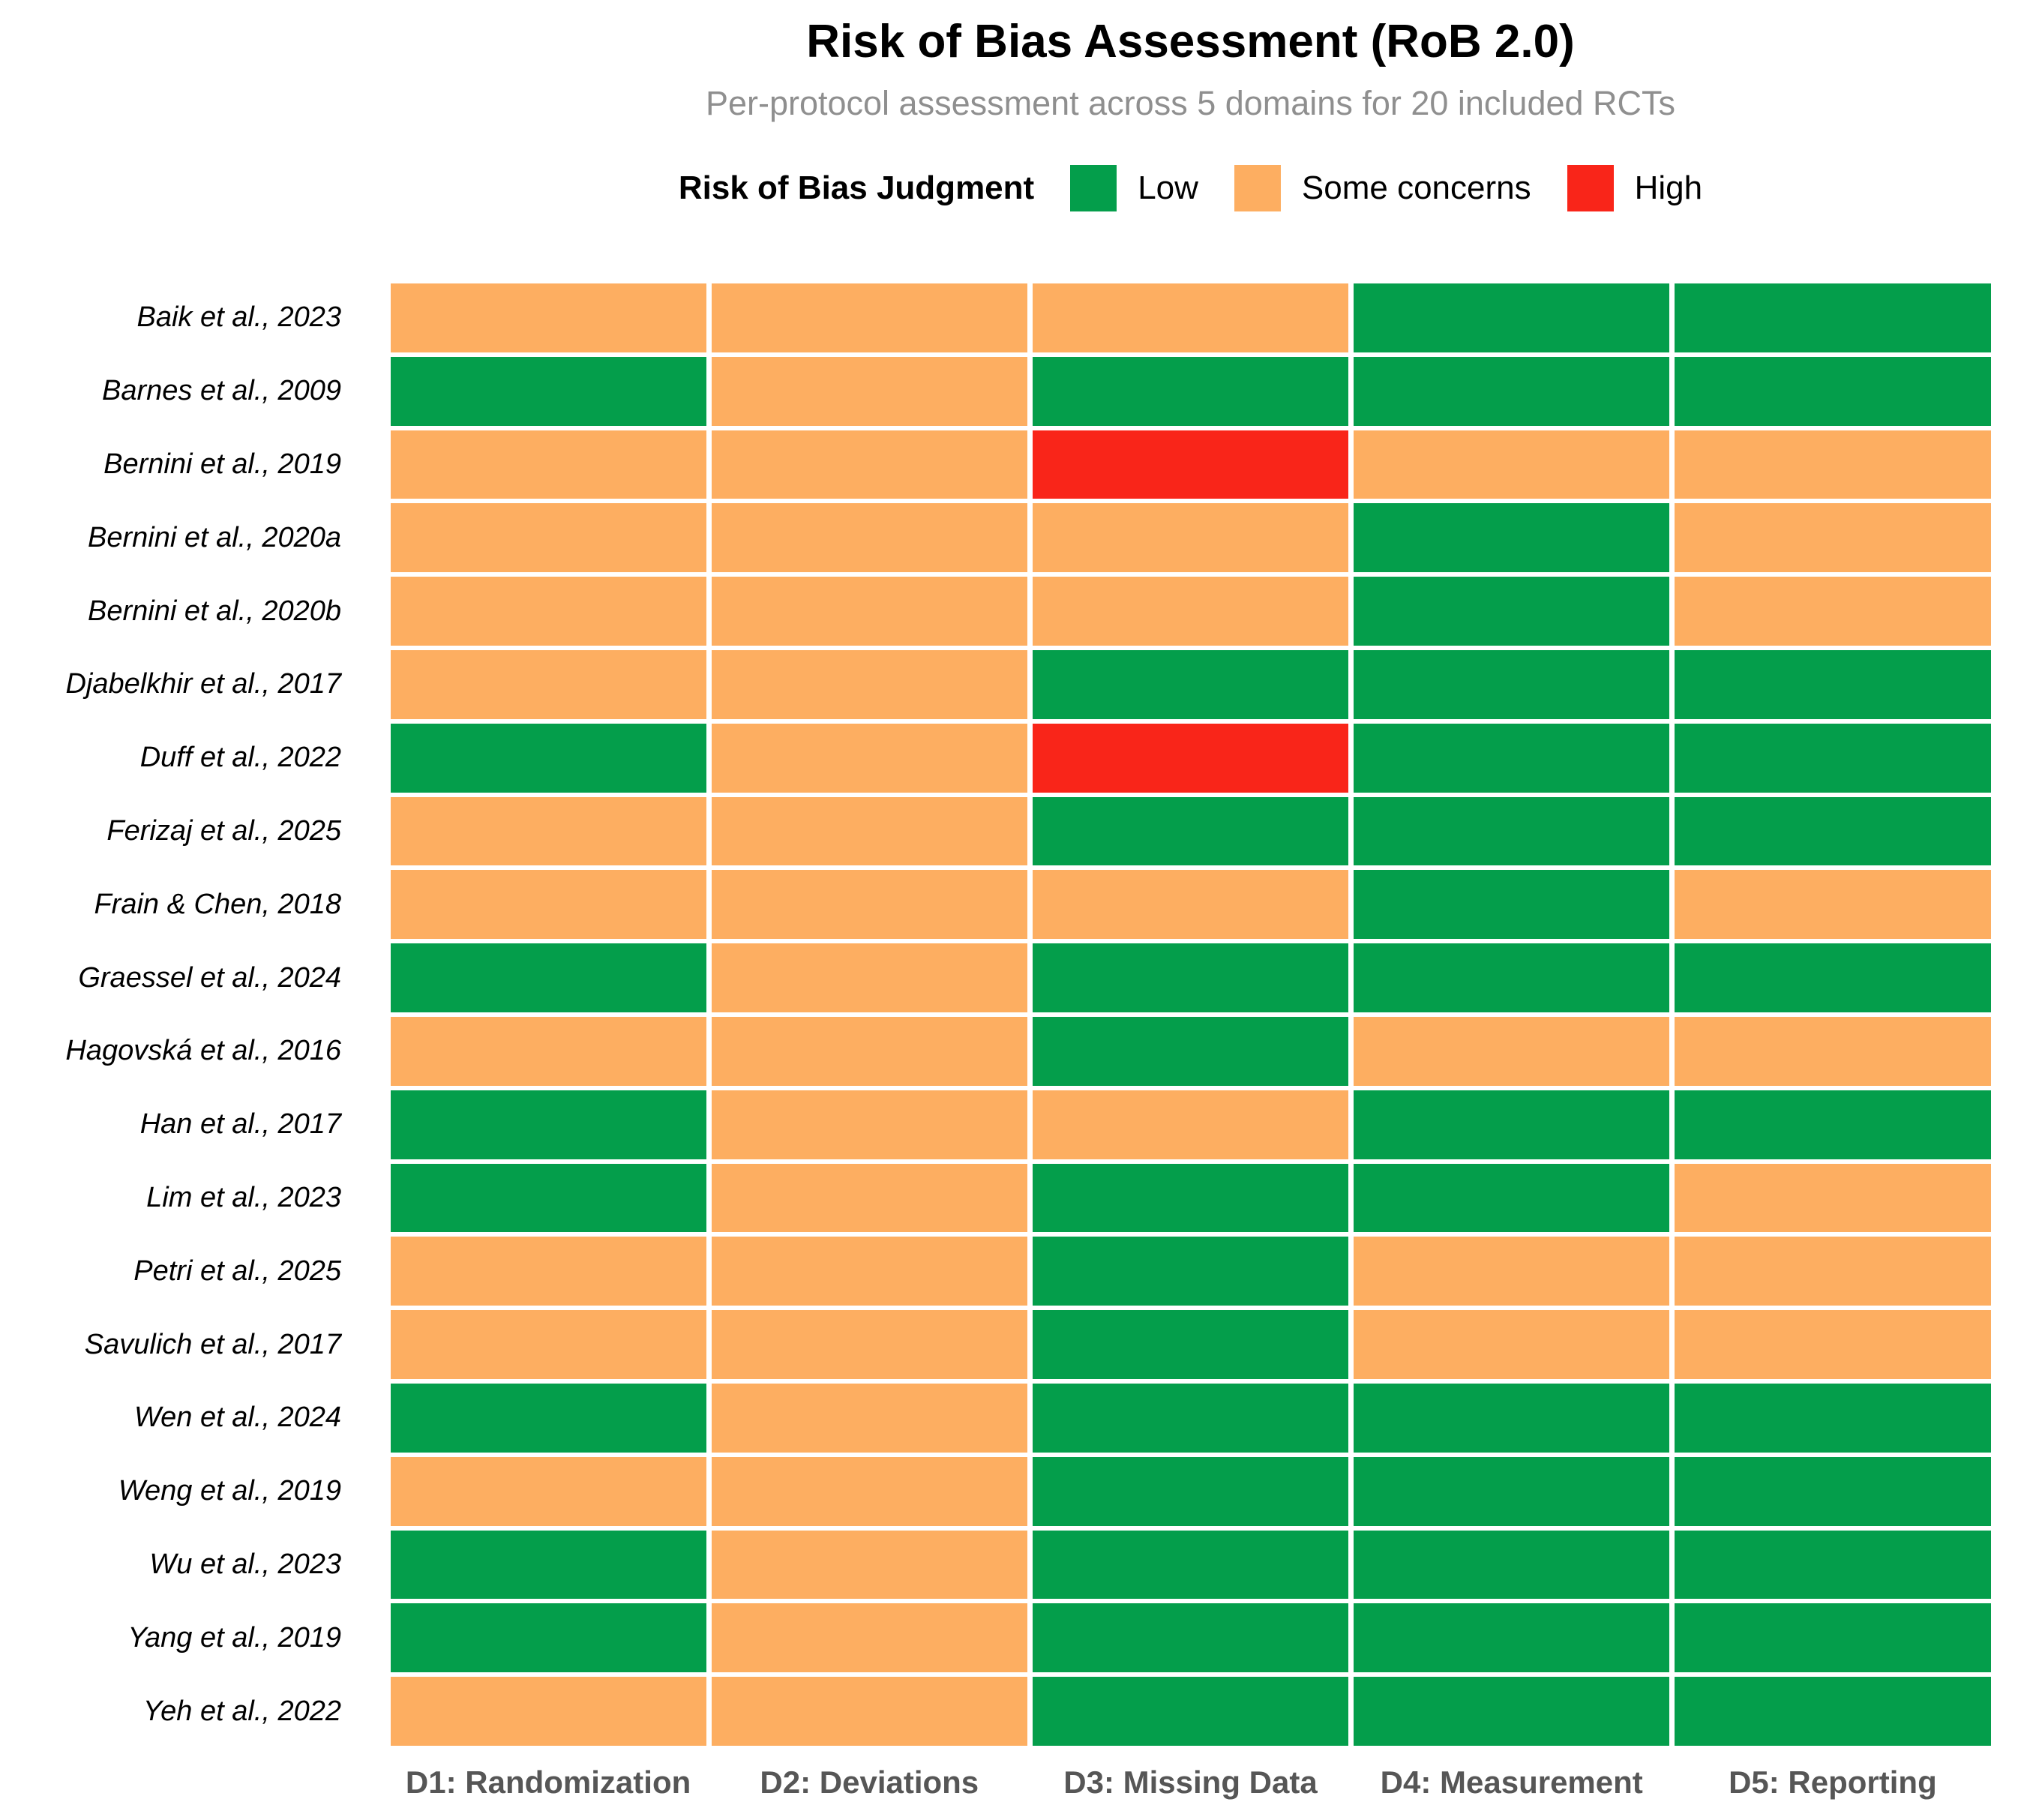 The image size is (2027, 1820). Describe the element at coordinates (996, 978) in the screenshot. I see `table-row: Graessel et al., 2024` at that location.